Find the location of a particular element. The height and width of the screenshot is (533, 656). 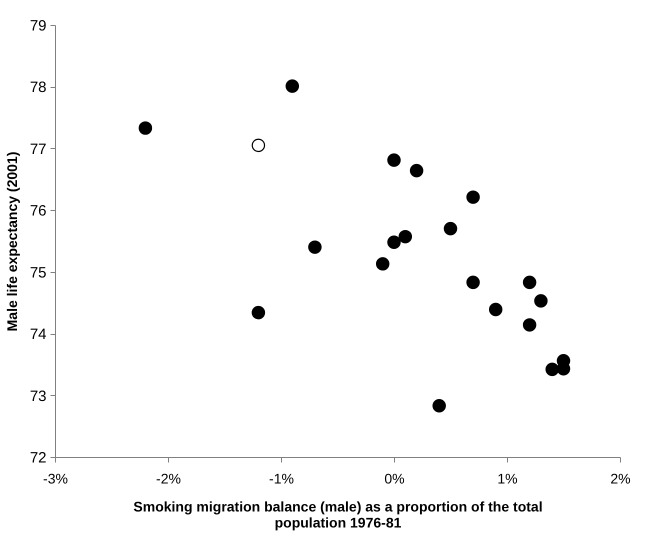

x-tick-label: 2% is located at coordinates (620, 478).